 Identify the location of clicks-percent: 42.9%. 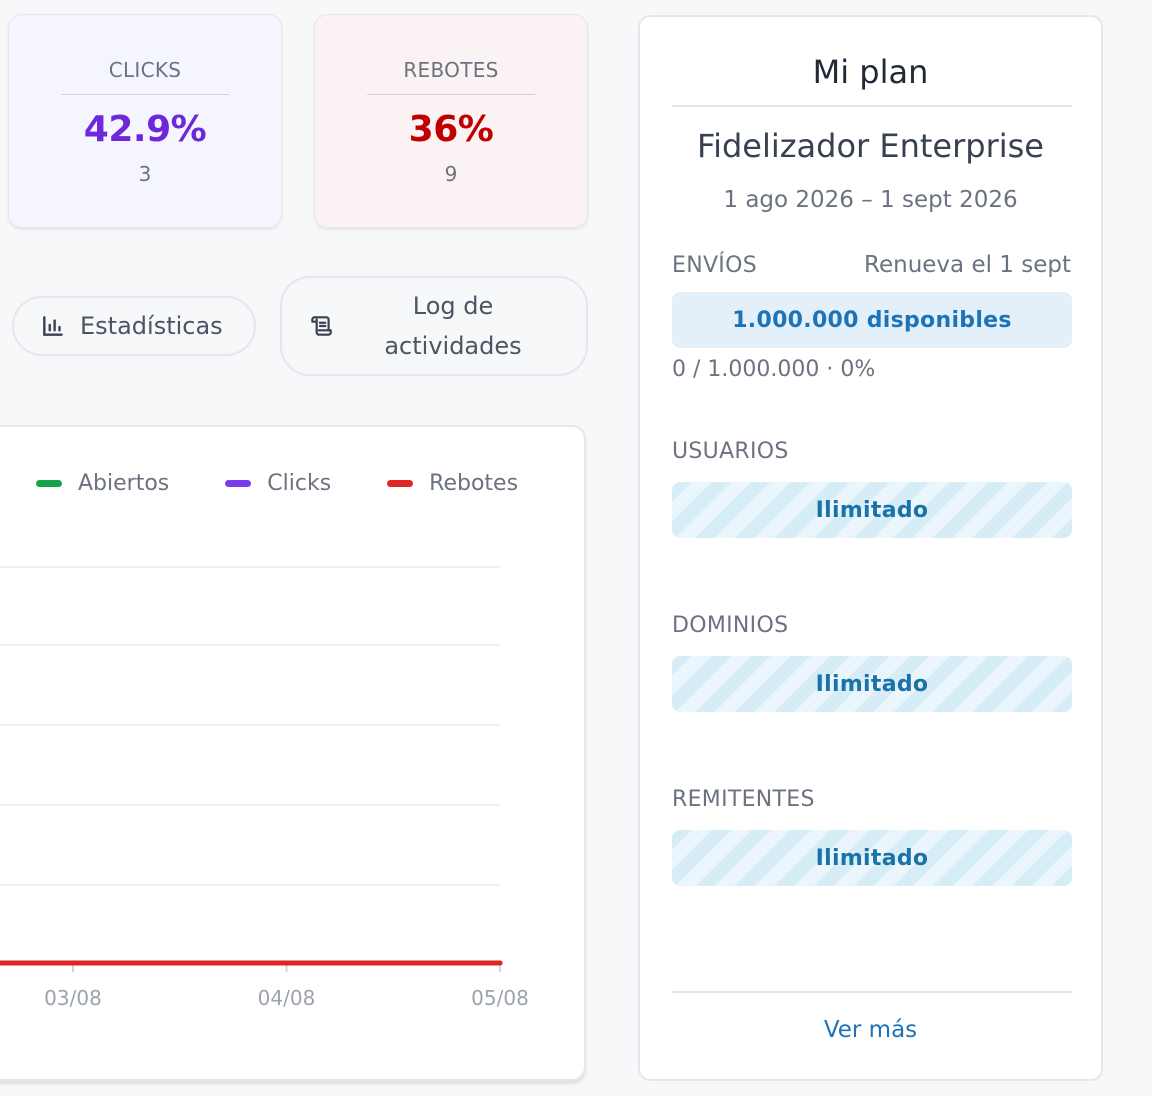
(145, 129).